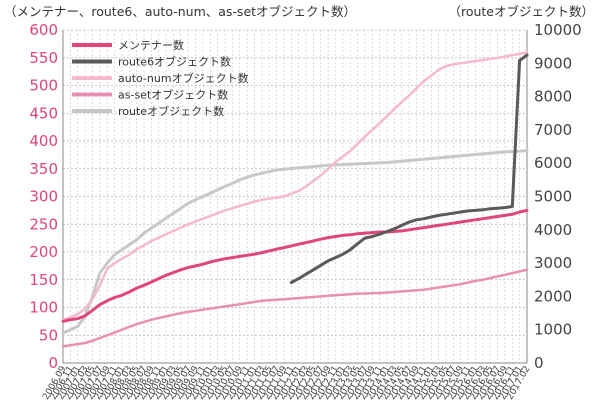  Describe the element at coordinates (180, 11) in the screenshot. I see `left-axis-title: （メンテナー、route6、auto-num、as-setオブジェクト数）` at that location.